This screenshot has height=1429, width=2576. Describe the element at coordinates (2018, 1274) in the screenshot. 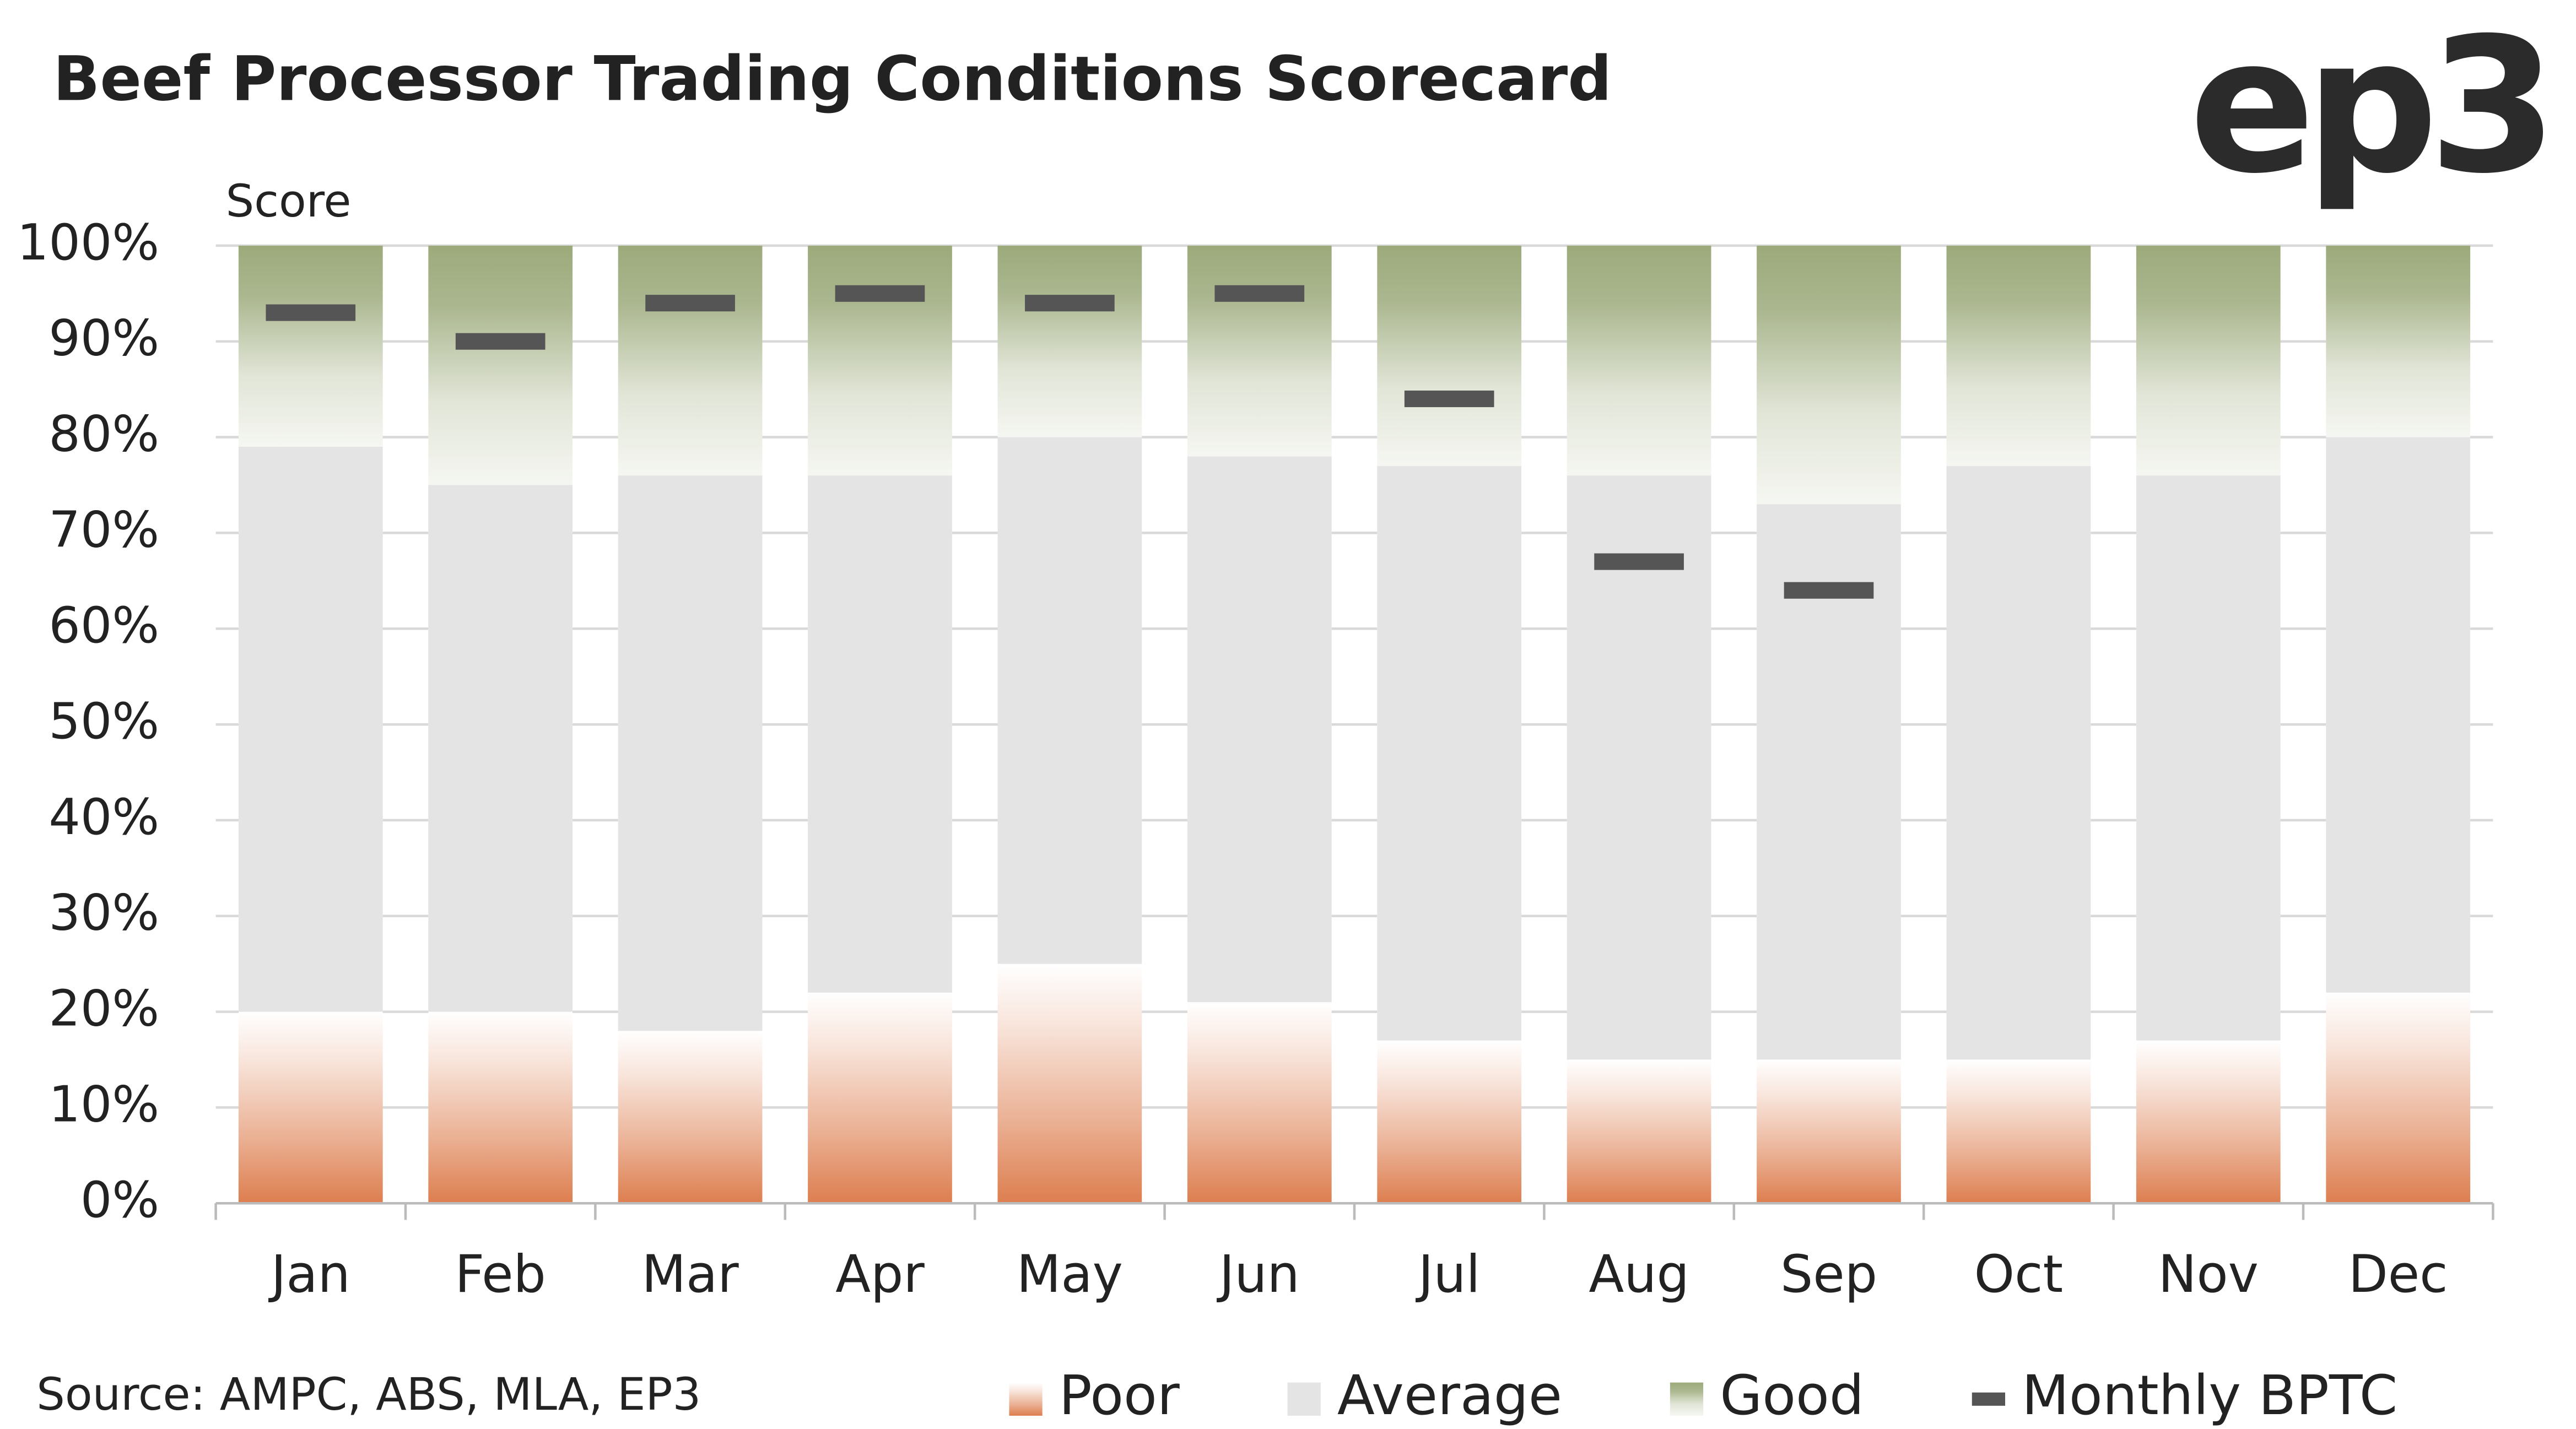

I see `x-tick-label: Oct` at that location.